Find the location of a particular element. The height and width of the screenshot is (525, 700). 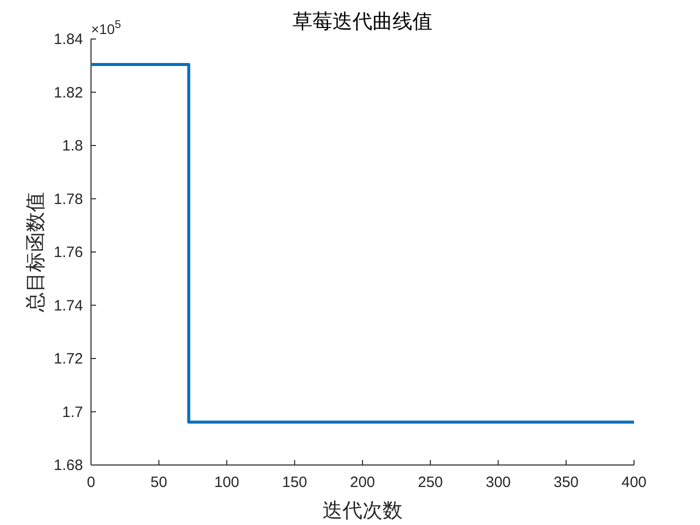

y-tick-label: 1.82 is located at coordinates (68, 93).